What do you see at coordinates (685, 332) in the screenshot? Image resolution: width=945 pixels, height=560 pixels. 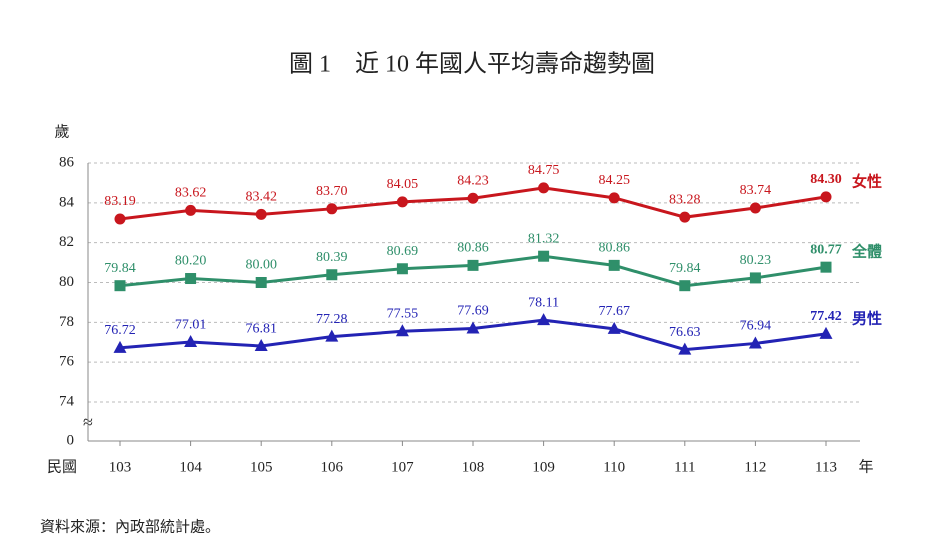 I see `value-label: 76.63` at bounding box center [685, 332].